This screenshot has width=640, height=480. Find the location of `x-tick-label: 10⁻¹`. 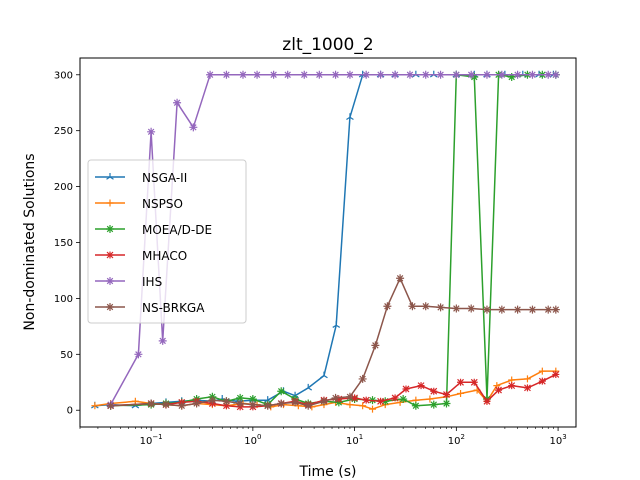

x-tick-label: 10⁻¹ is located at coordinates (151, 440).